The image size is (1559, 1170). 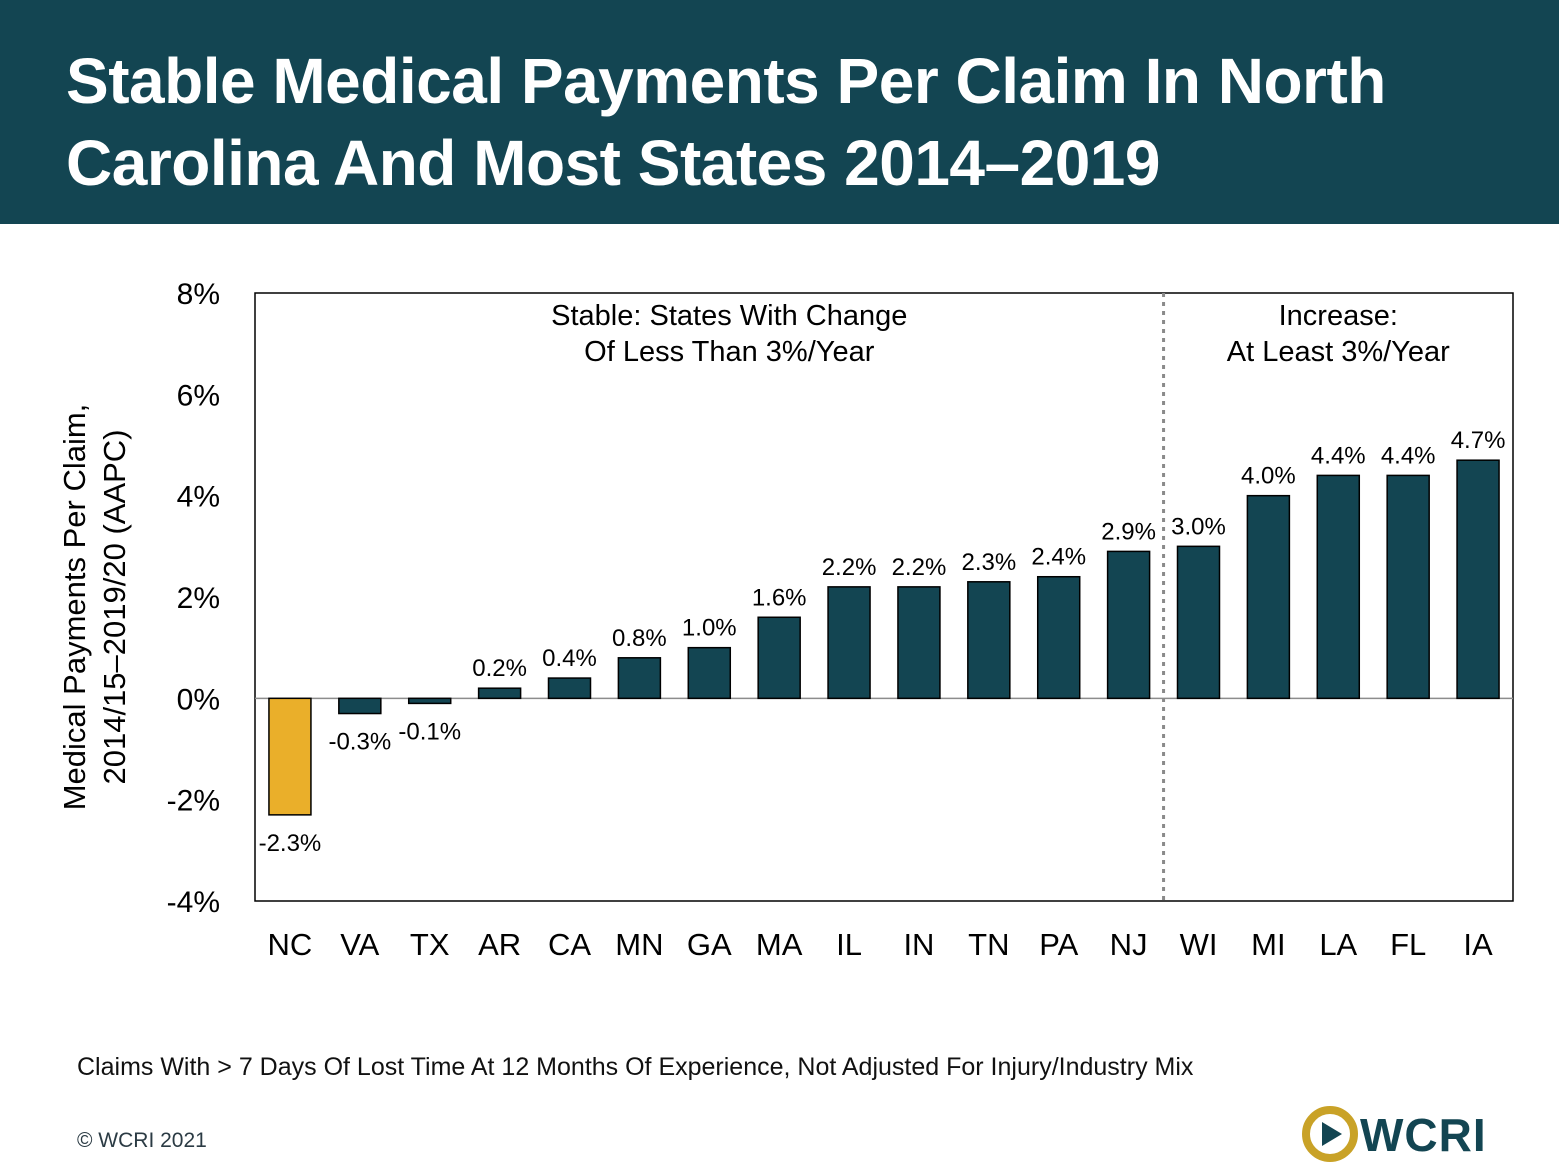 What do you see at coordinates (918, 944) in the screenshot?
I see `x-tick-label: IN` at bounding box center [918, 944].